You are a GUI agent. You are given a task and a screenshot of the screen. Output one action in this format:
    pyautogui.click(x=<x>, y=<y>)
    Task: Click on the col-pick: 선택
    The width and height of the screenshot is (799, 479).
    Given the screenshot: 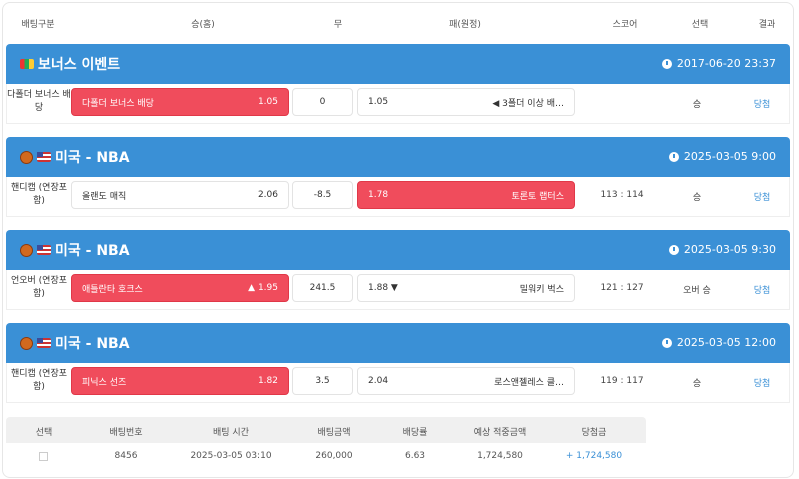 What is the action you would take?
    pyautogui.click(x=700, y=25)
    